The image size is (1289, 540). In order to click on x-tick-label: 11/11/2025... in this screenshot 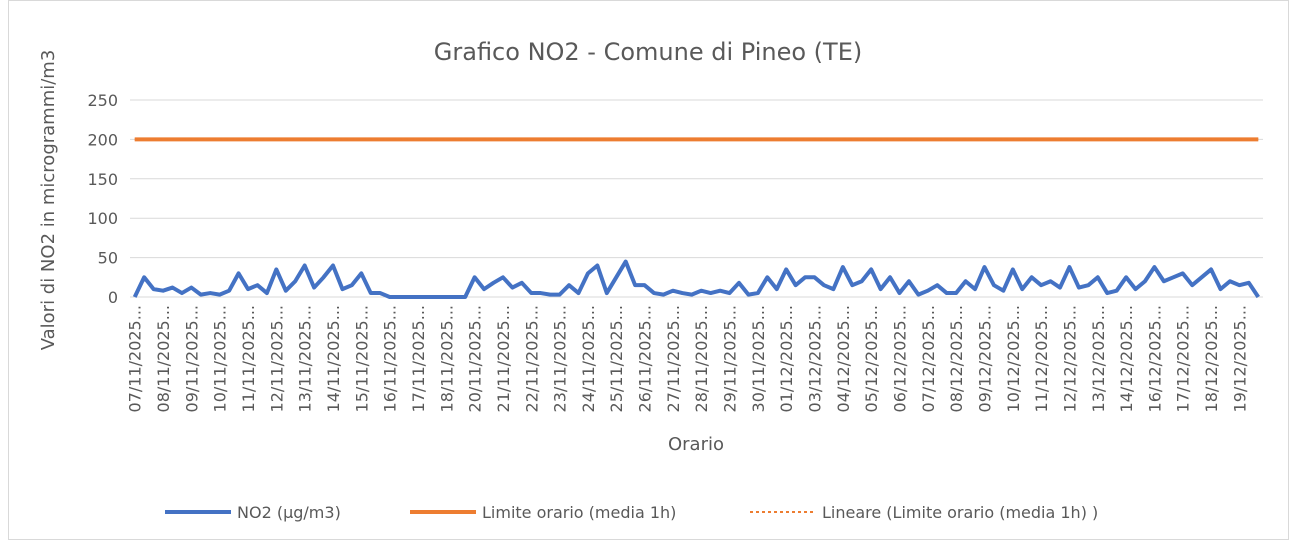, I will do `click(248, 358)`.